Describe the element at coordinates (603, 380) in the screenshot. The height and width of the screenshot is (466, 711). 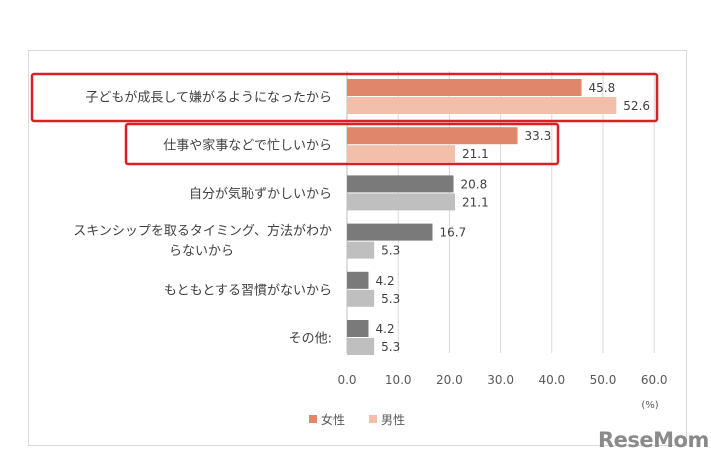
I see `x-tick-label: 50.0` at that location.